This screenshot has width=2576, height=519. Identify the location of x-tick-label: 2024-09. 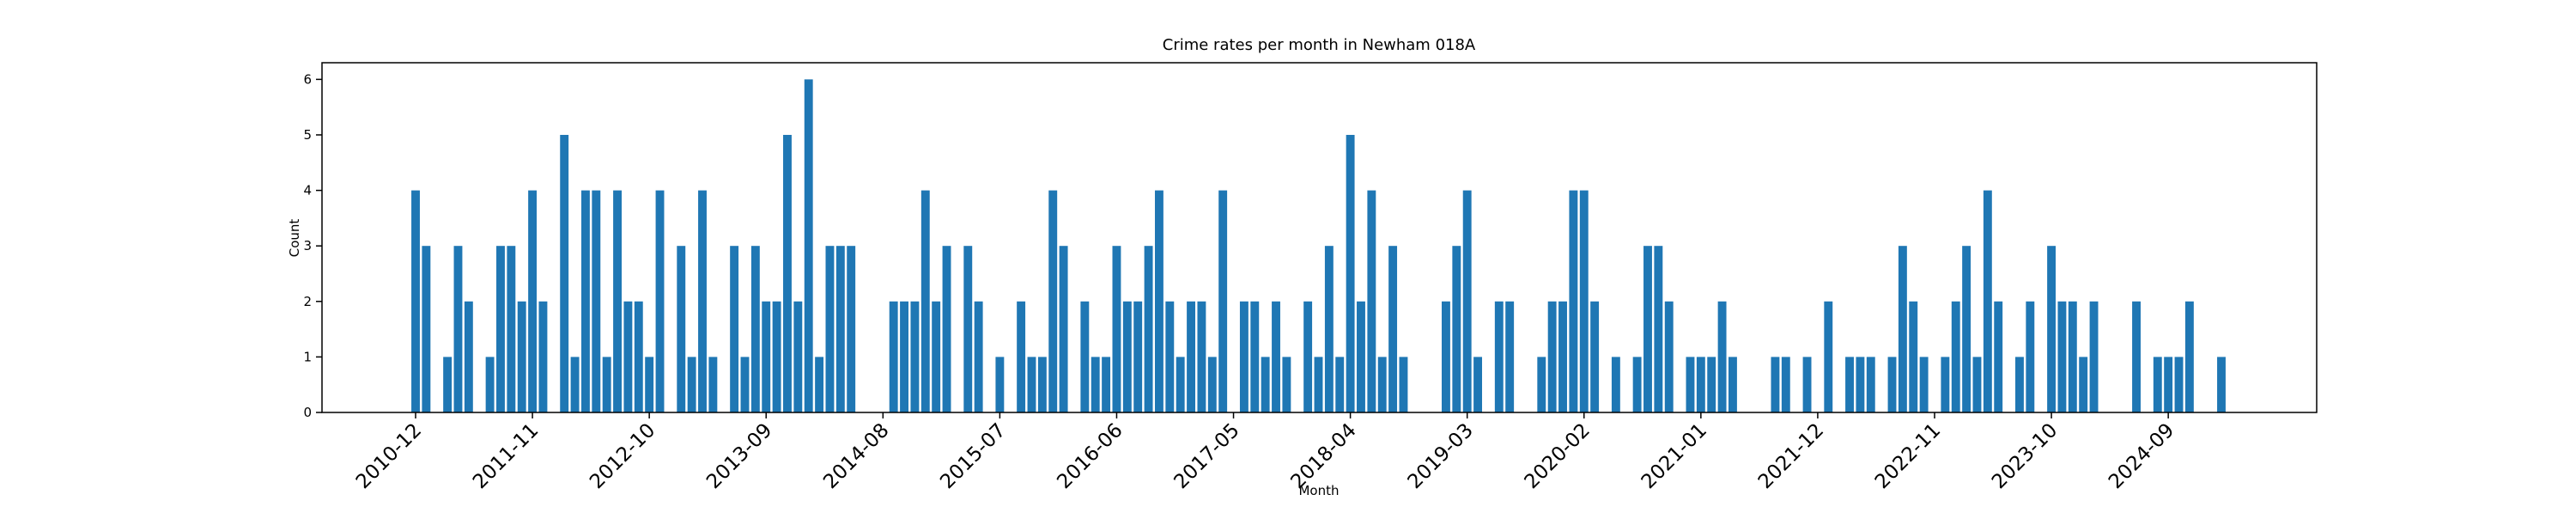
(2141, 456).